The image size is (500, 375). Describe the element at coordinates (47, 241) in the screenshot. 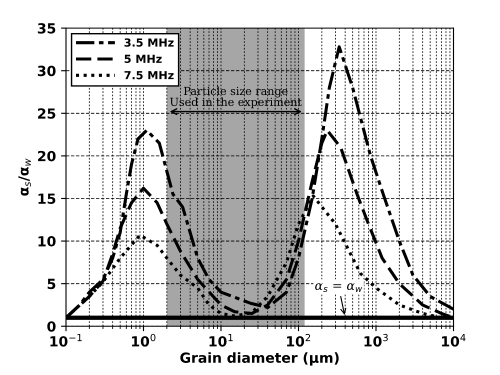

I see `y-tick-label: 10` at that location.